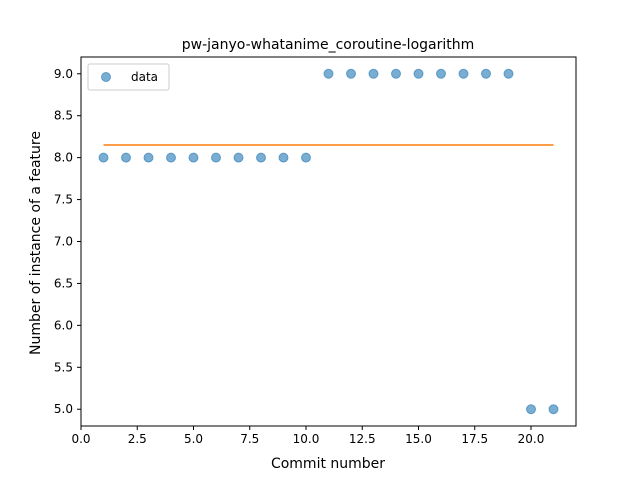  What do you see at coordinates (249, 439) in the screenshot?
I see `x-tick-label: 7.5` at bounding box center [249, 439].